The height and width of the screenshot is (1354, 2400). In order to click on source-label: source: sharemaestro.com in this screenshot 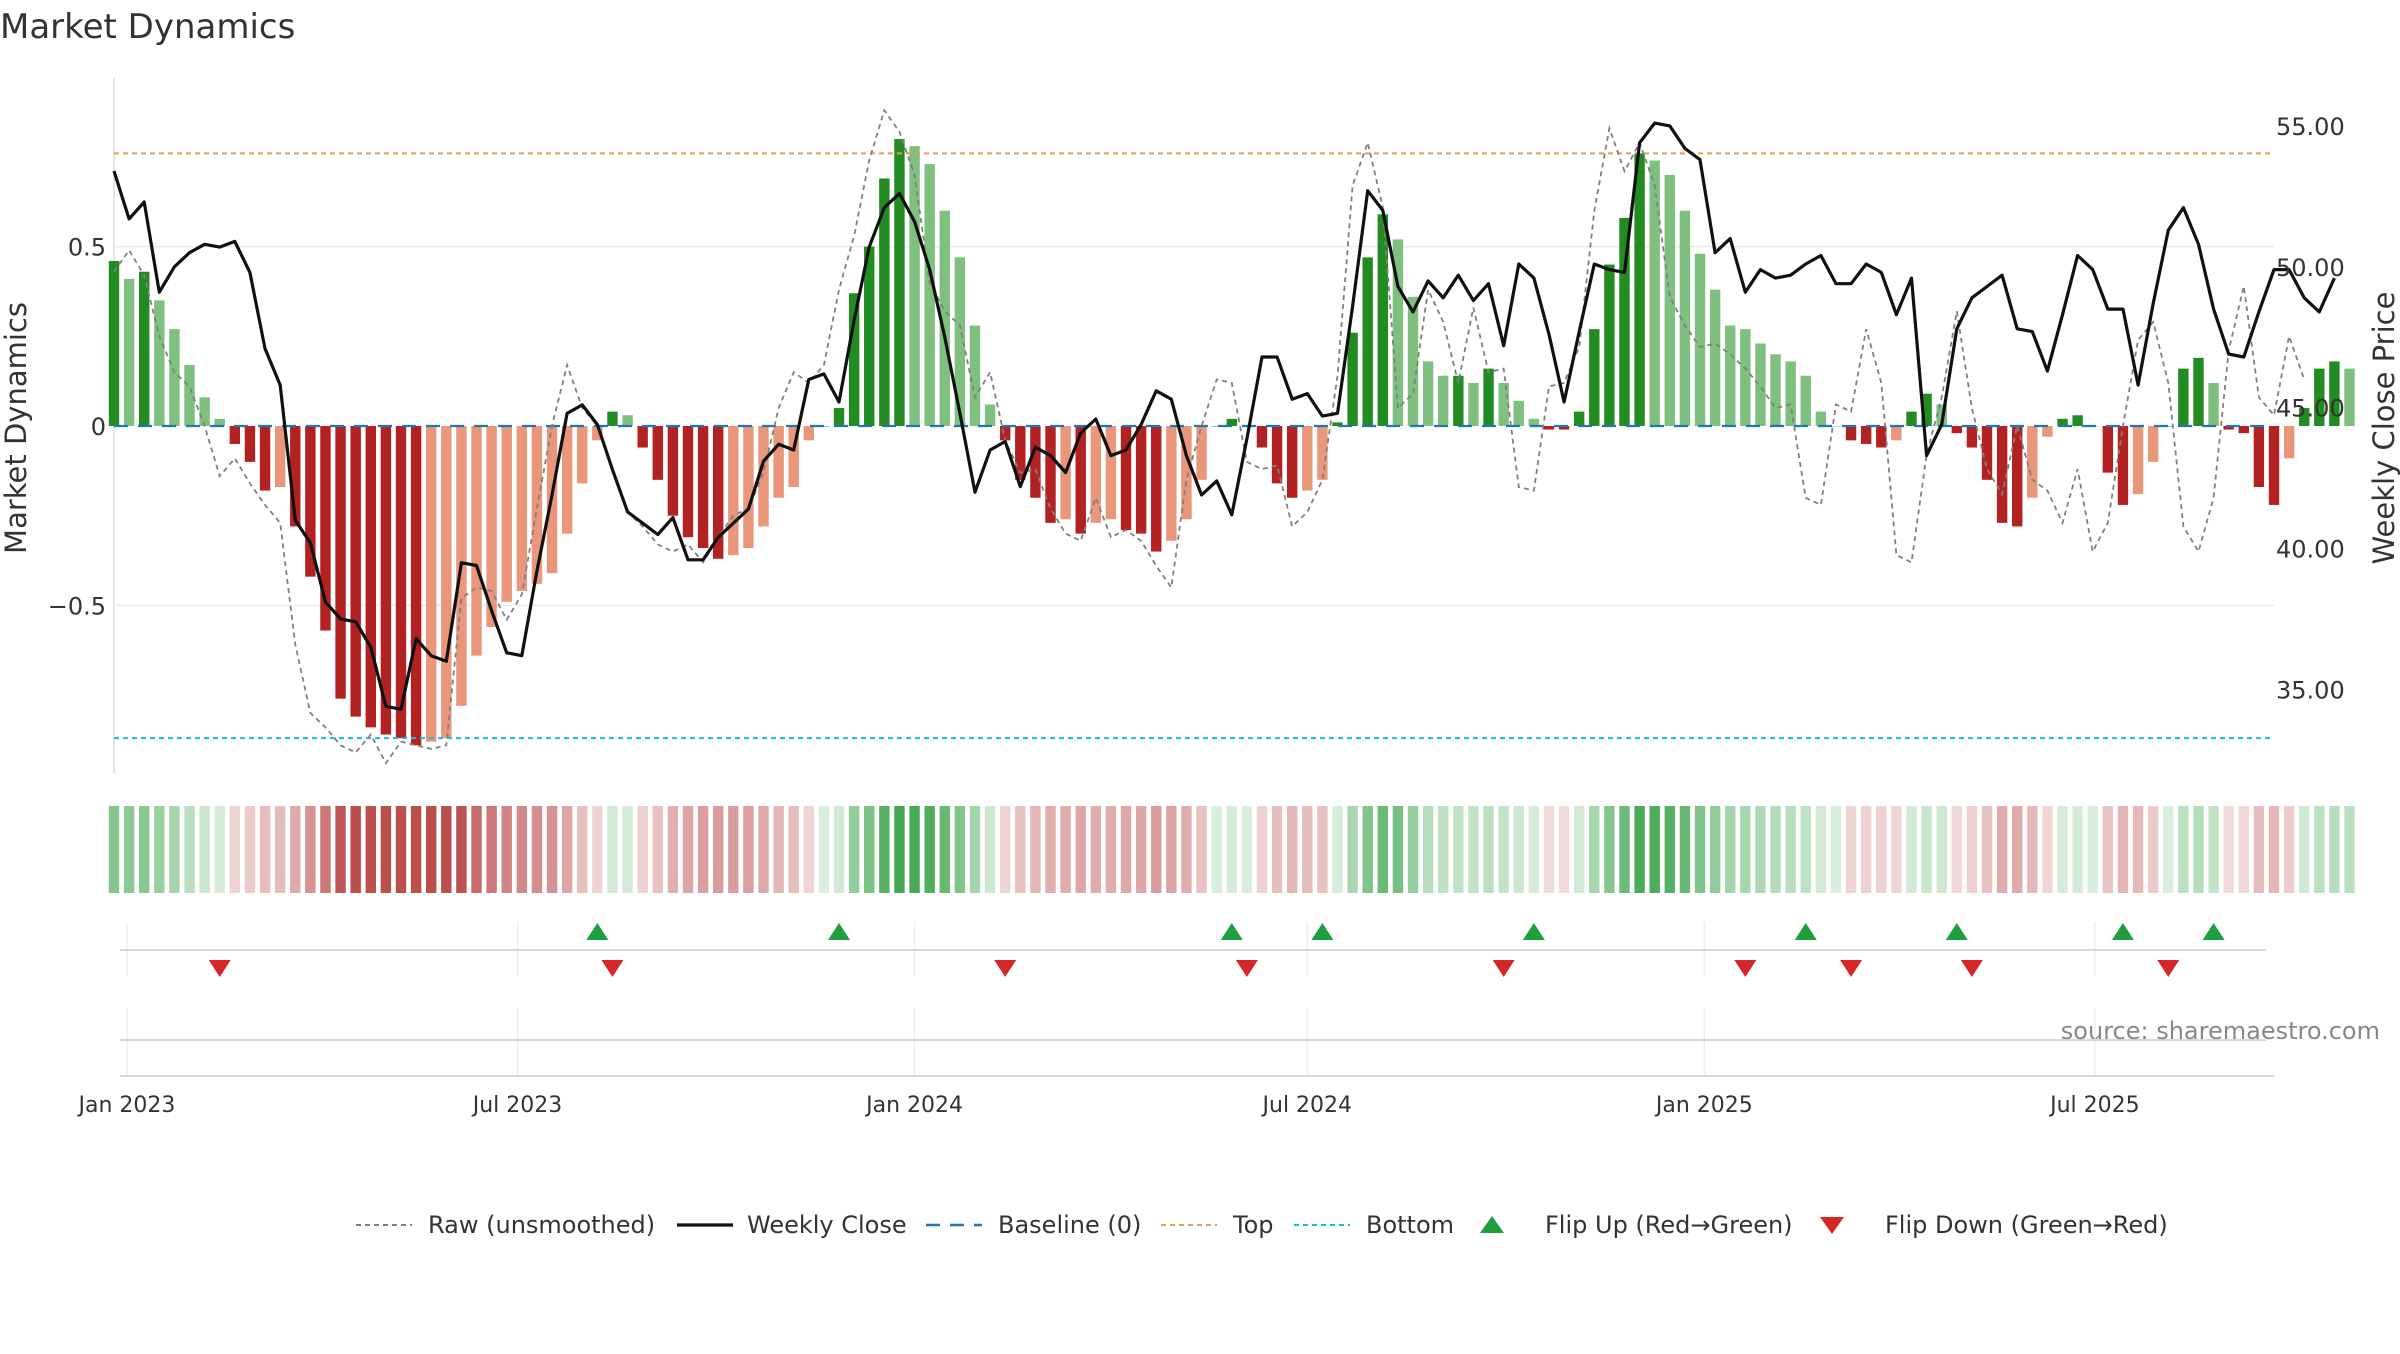, I will do `click(2220, 1031)`.